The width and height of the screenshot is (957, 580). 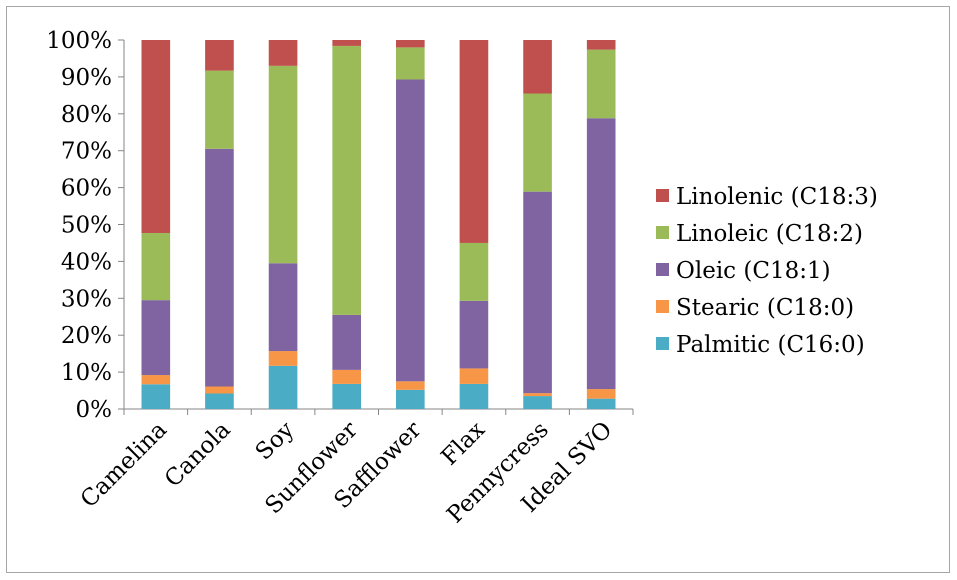 What do you see at coordinates (86, 336) in the screenshot?
I see `y-tick-label: 20%` at bounding box center [86, 336].